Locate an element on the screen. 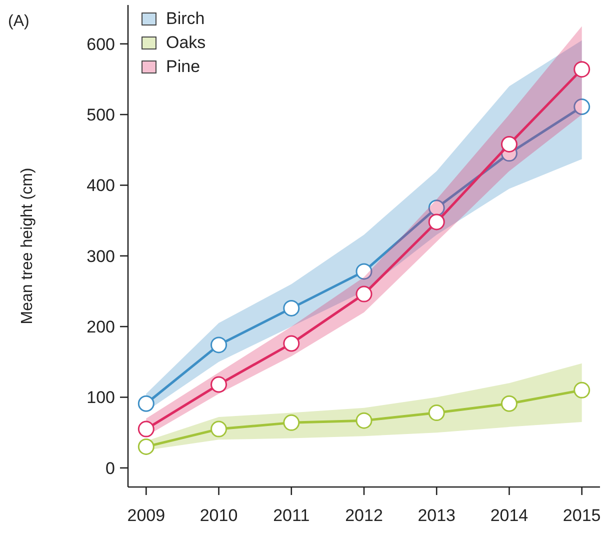 This screenshot has width=602, height=534. x-tick-label: 2015 is located at coordinates (581, 515).